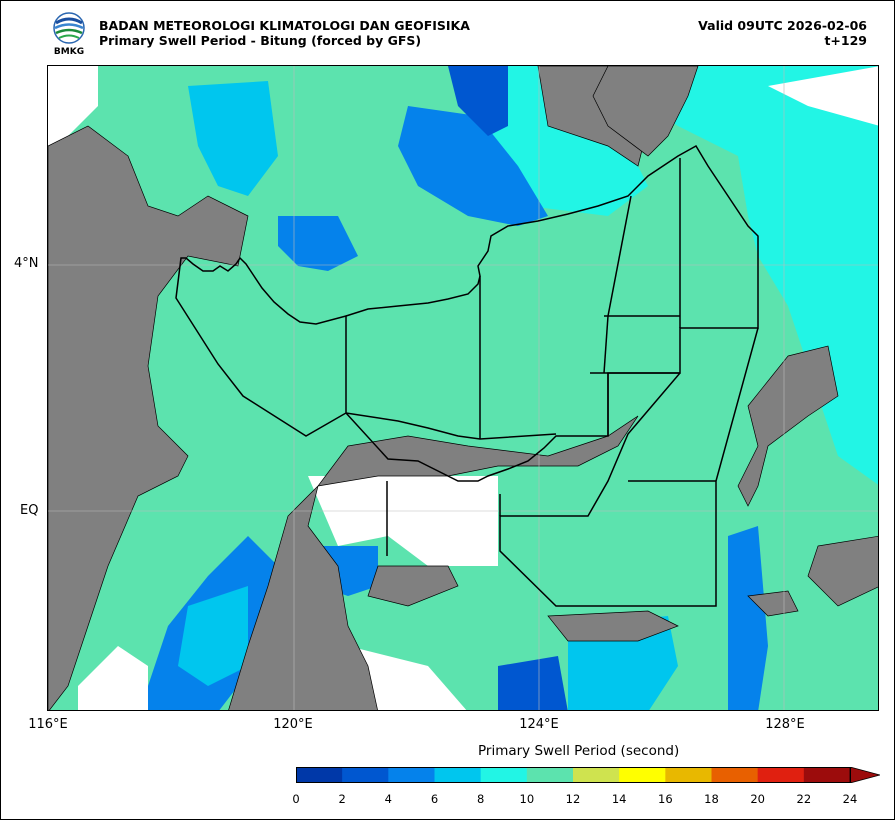 Image resolution: width=895 pixels, height=820 pixels. Describe the element at coordinates (478, 101) in the screenshot. I see `deep-blue-patch-north` at that location.